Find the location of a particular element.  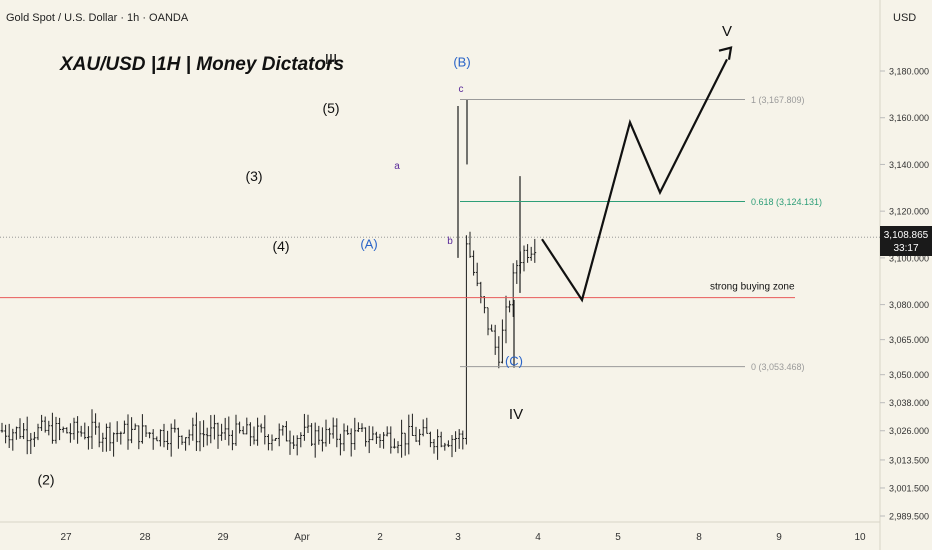

y-tick-label: 3,100.000 is located at coordinates (909, 258).